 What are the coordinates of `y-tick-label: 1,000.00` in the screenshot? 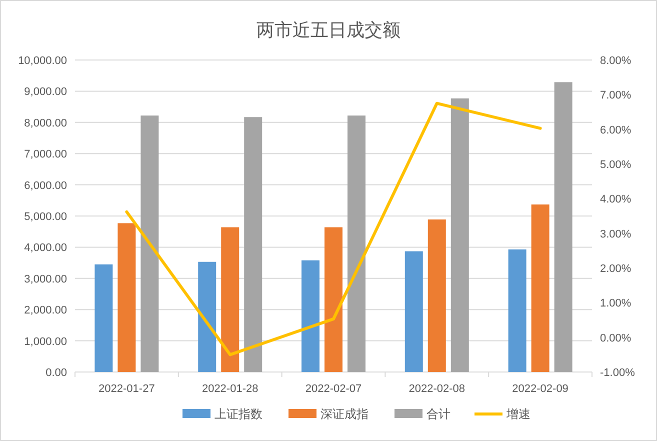 It's located at (45, 342).